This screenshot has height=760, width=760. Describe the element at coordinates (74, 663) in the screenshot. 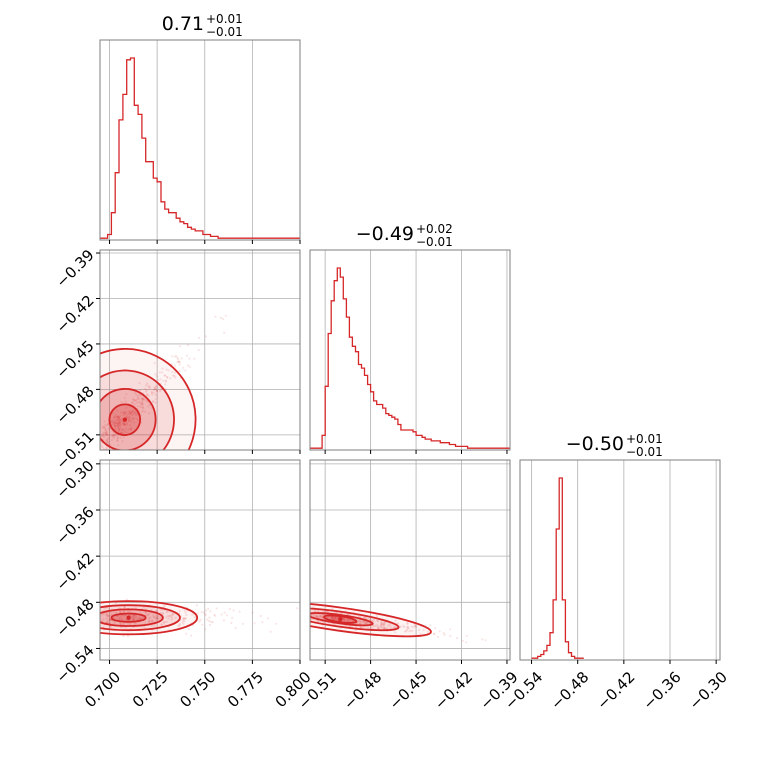

I see `y-tick-label: −0.54` at that location.